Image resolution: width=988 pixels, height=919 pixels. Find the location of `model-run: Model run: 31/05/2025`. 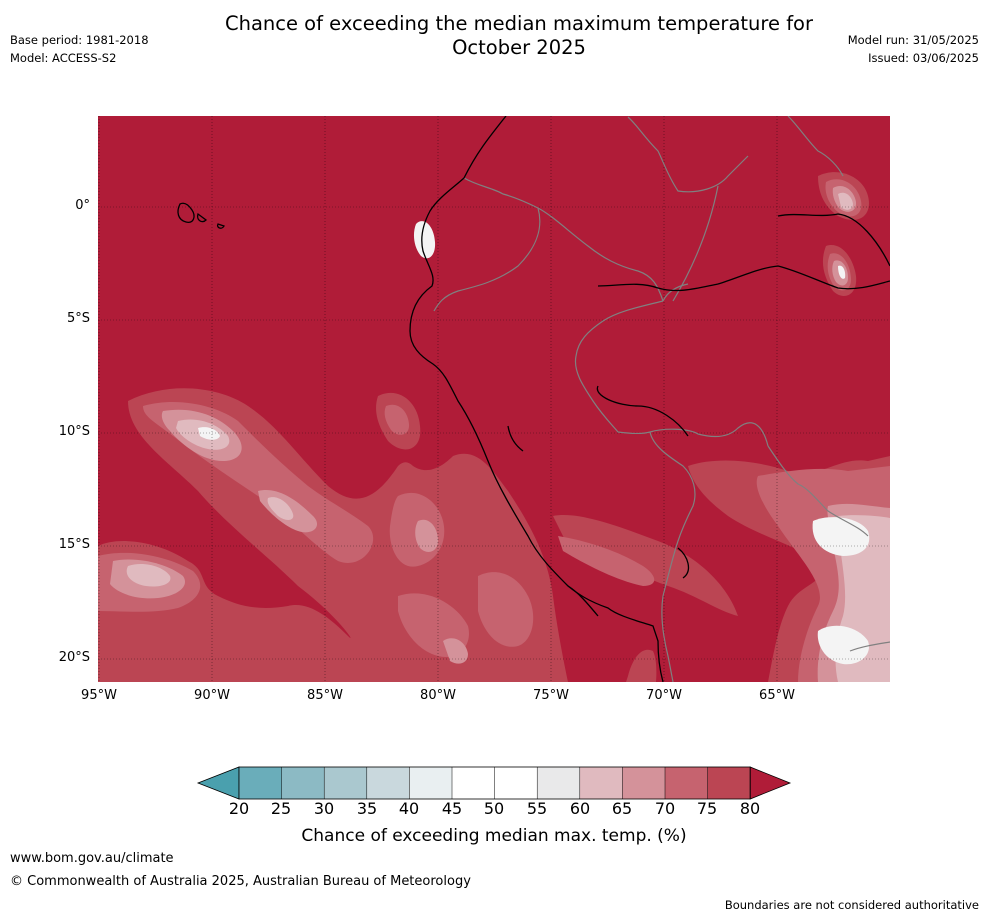

model-run: Model run: 31/05/2025 is located at coordinates (913, 40).